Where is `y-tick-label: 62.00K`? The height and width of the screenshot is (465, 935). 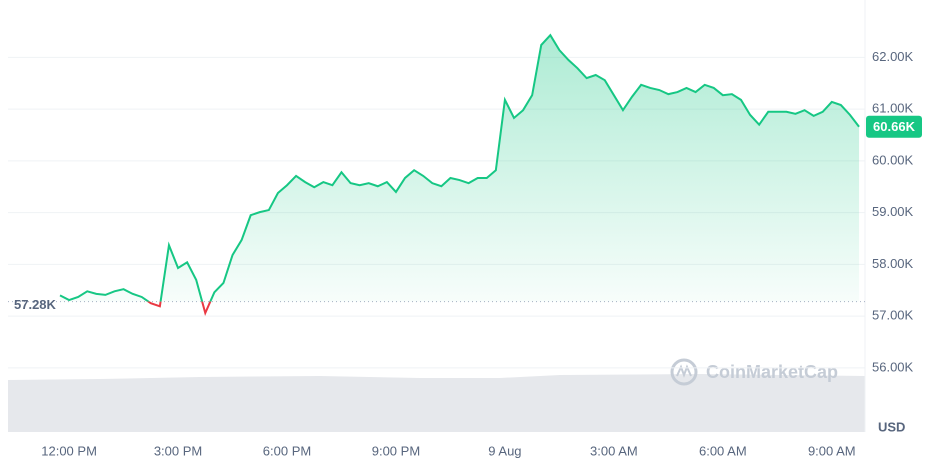 y-tick-label: 62.00K is located at coordinates (893, 56).